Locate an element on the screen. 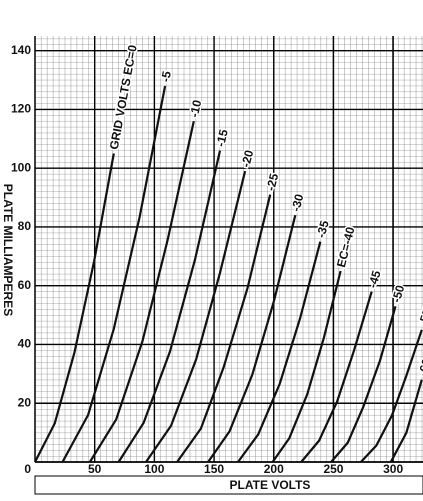 The height and width of the screenshot is (501, 423). x-tick-label: 150 is located at coordinates (214, 469).